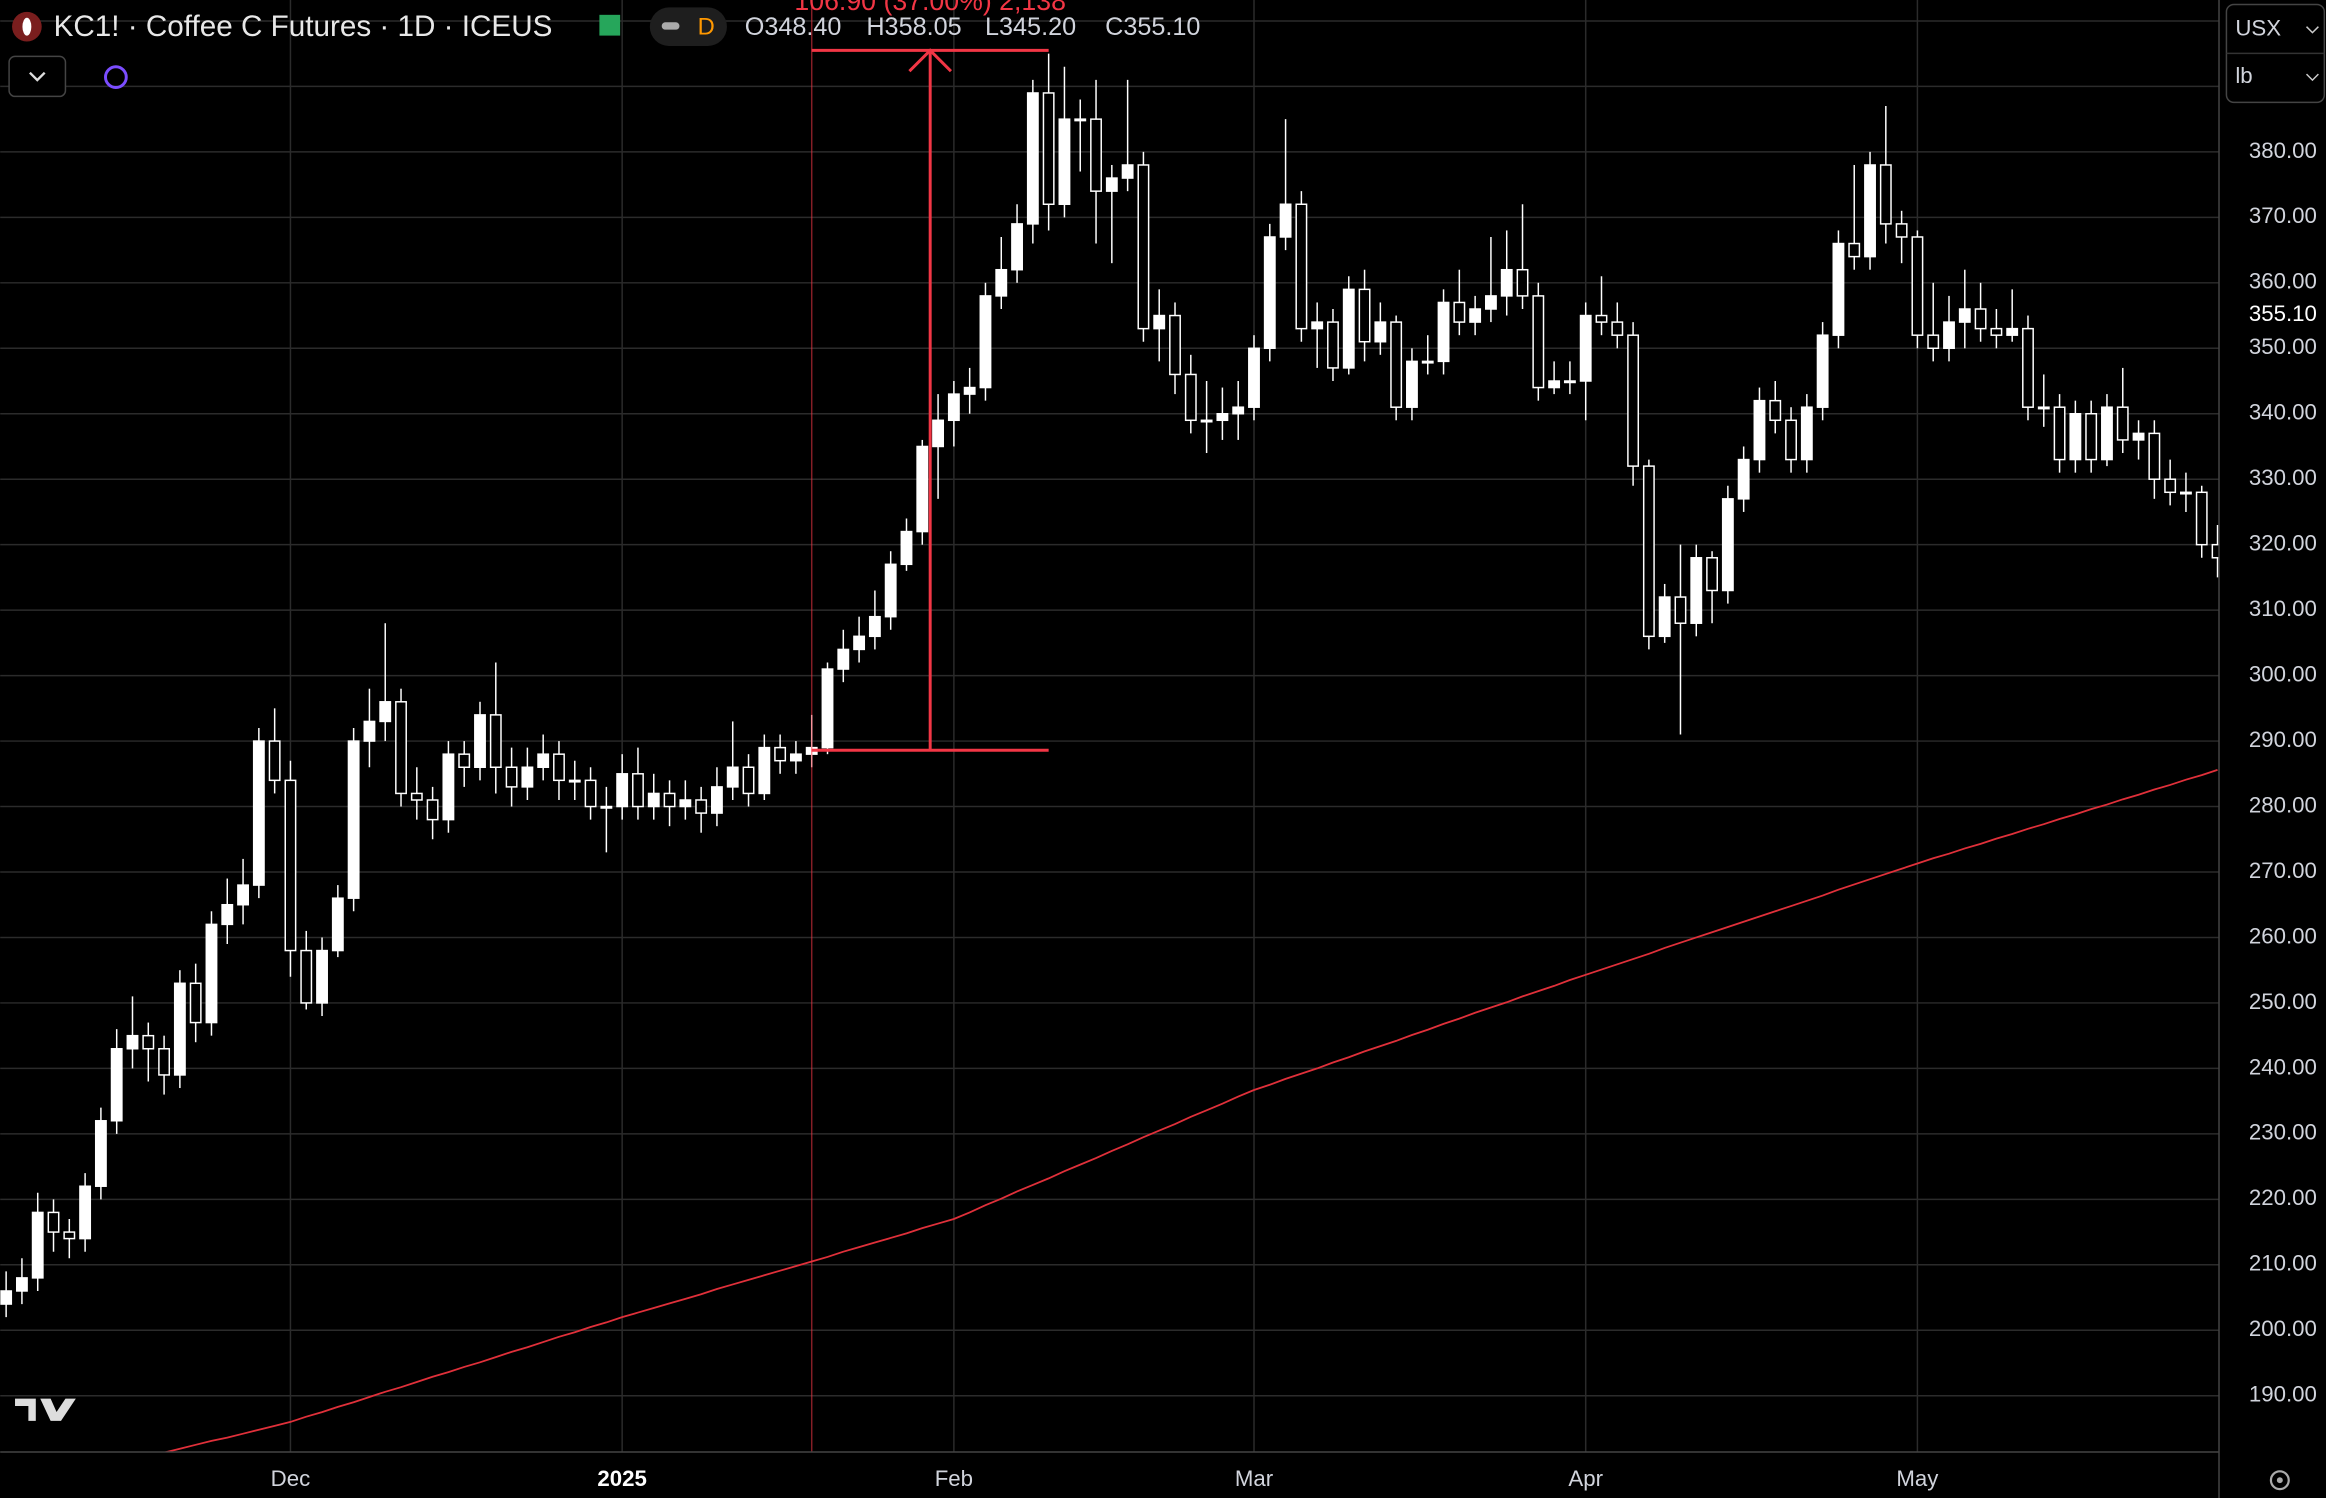 This screenshot has width=2326, height=1498. I want to click on badge: D, so click(706, 27).